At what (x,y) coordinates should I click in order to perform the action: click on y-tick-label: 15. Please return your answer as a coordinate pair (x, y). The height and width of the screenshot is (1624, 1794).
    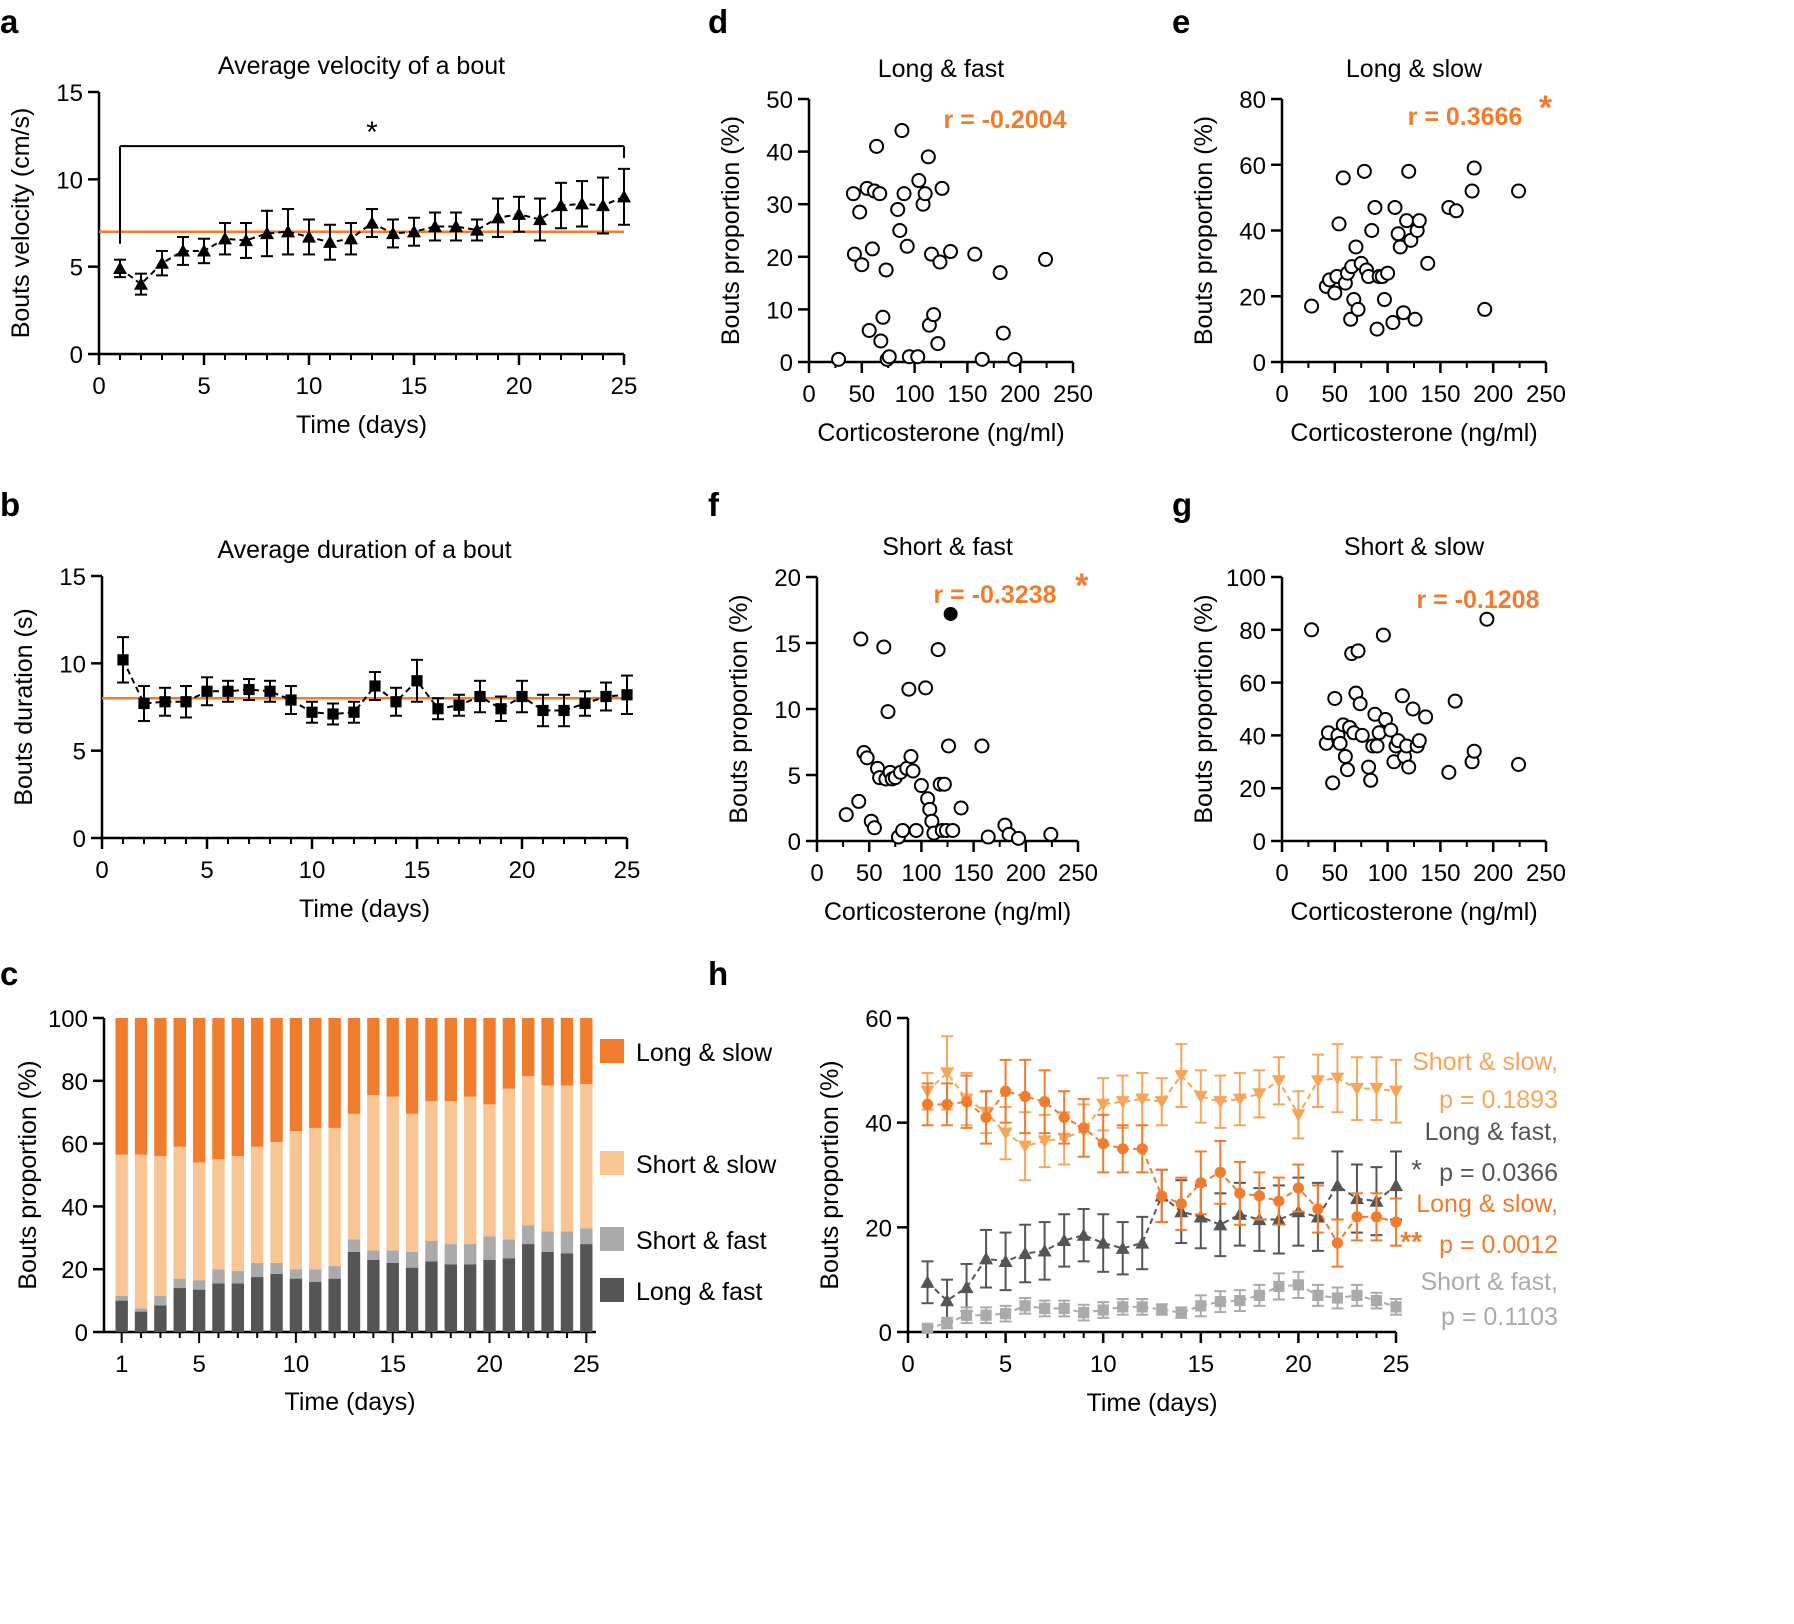
    Looking at the image, I should click on (787, 644).